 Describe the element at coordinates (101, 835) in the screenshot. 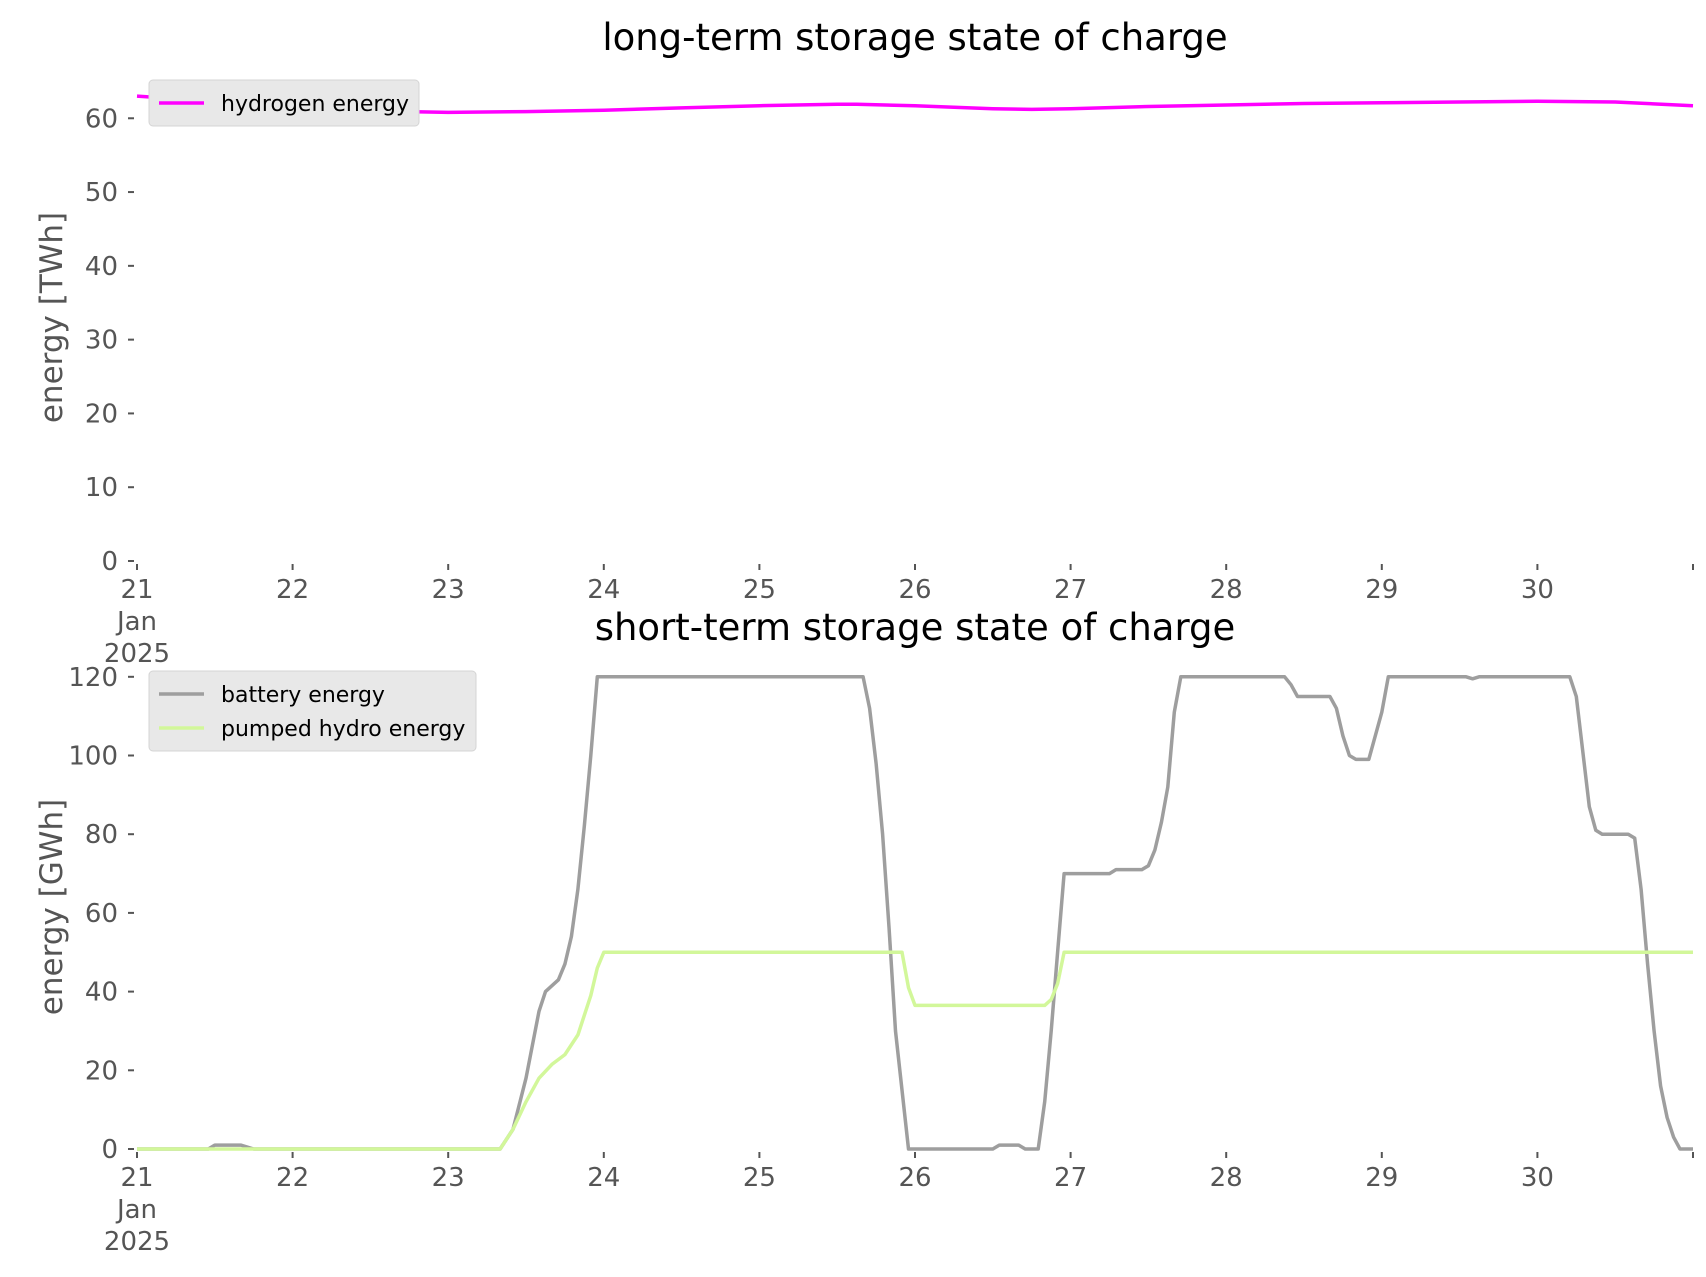

I see `y-tick-label: 80` at that location.